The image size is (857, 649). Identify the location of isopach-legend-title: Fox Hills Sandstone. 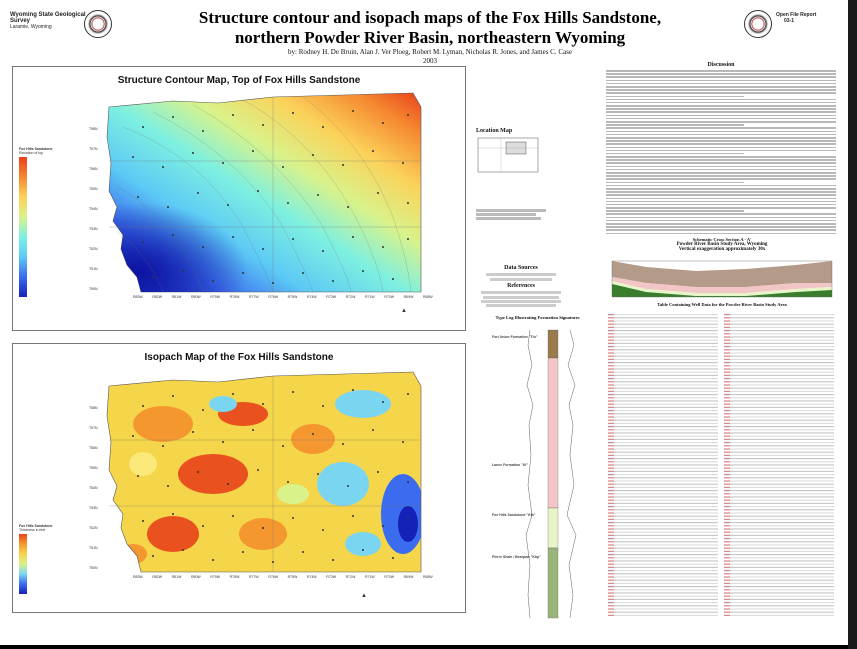
(36, 526).